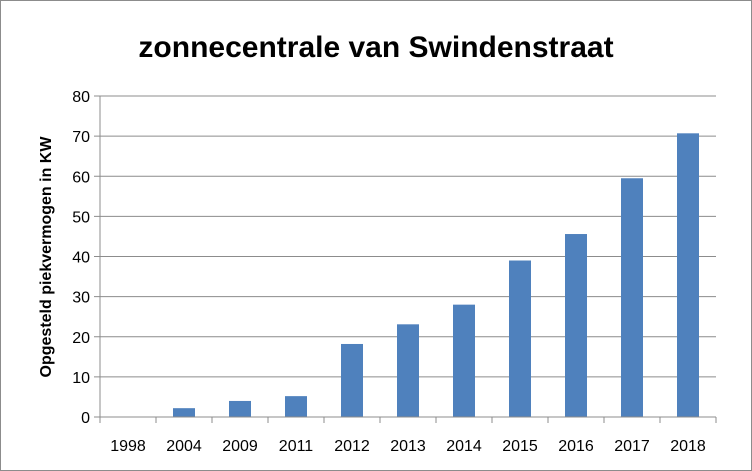 The width and height of the screenshot is (752, 471). I want to click on y-tick-label: 60, so click(81, 177).